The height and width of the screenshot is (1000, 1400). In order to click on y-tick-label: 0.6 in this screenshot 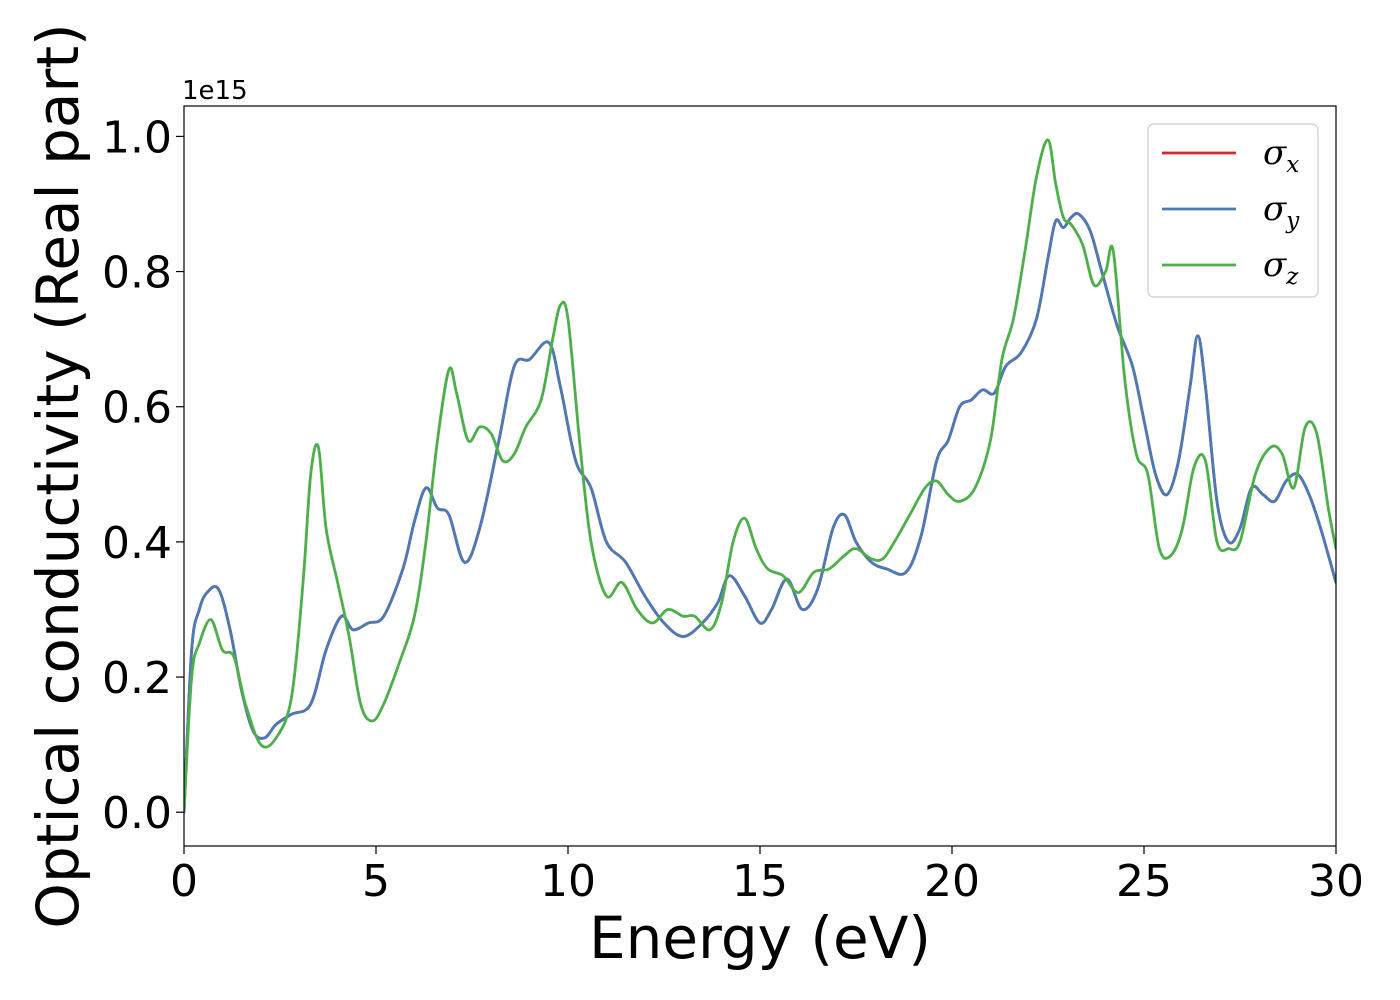, I will do `click(137, 408)`.